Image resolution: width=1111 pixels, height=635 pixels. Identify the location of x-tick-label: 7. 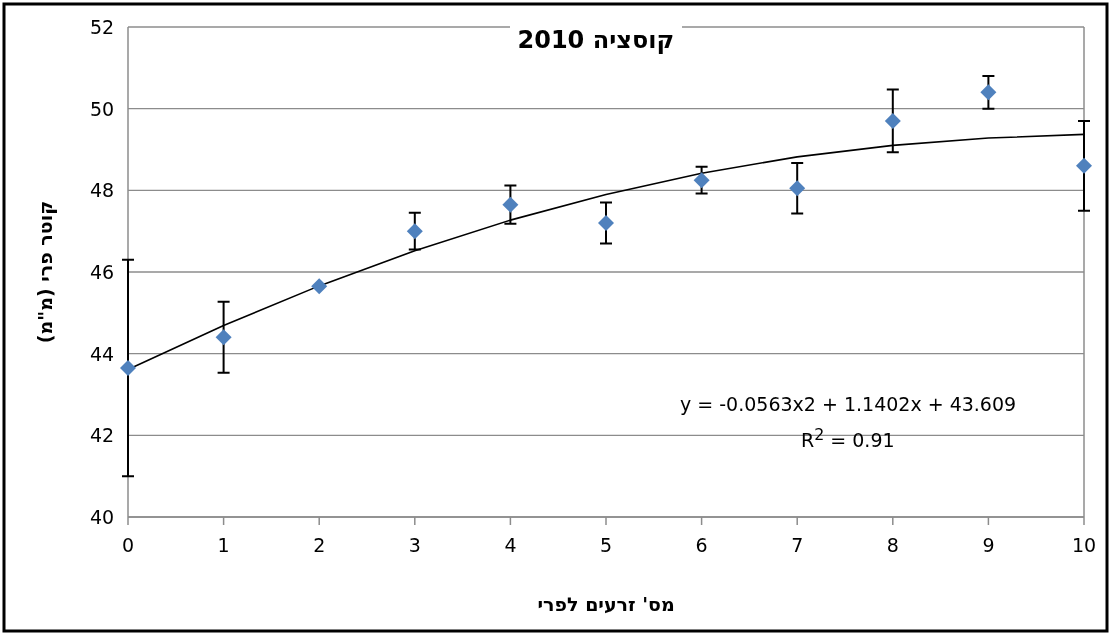
(797, 545).